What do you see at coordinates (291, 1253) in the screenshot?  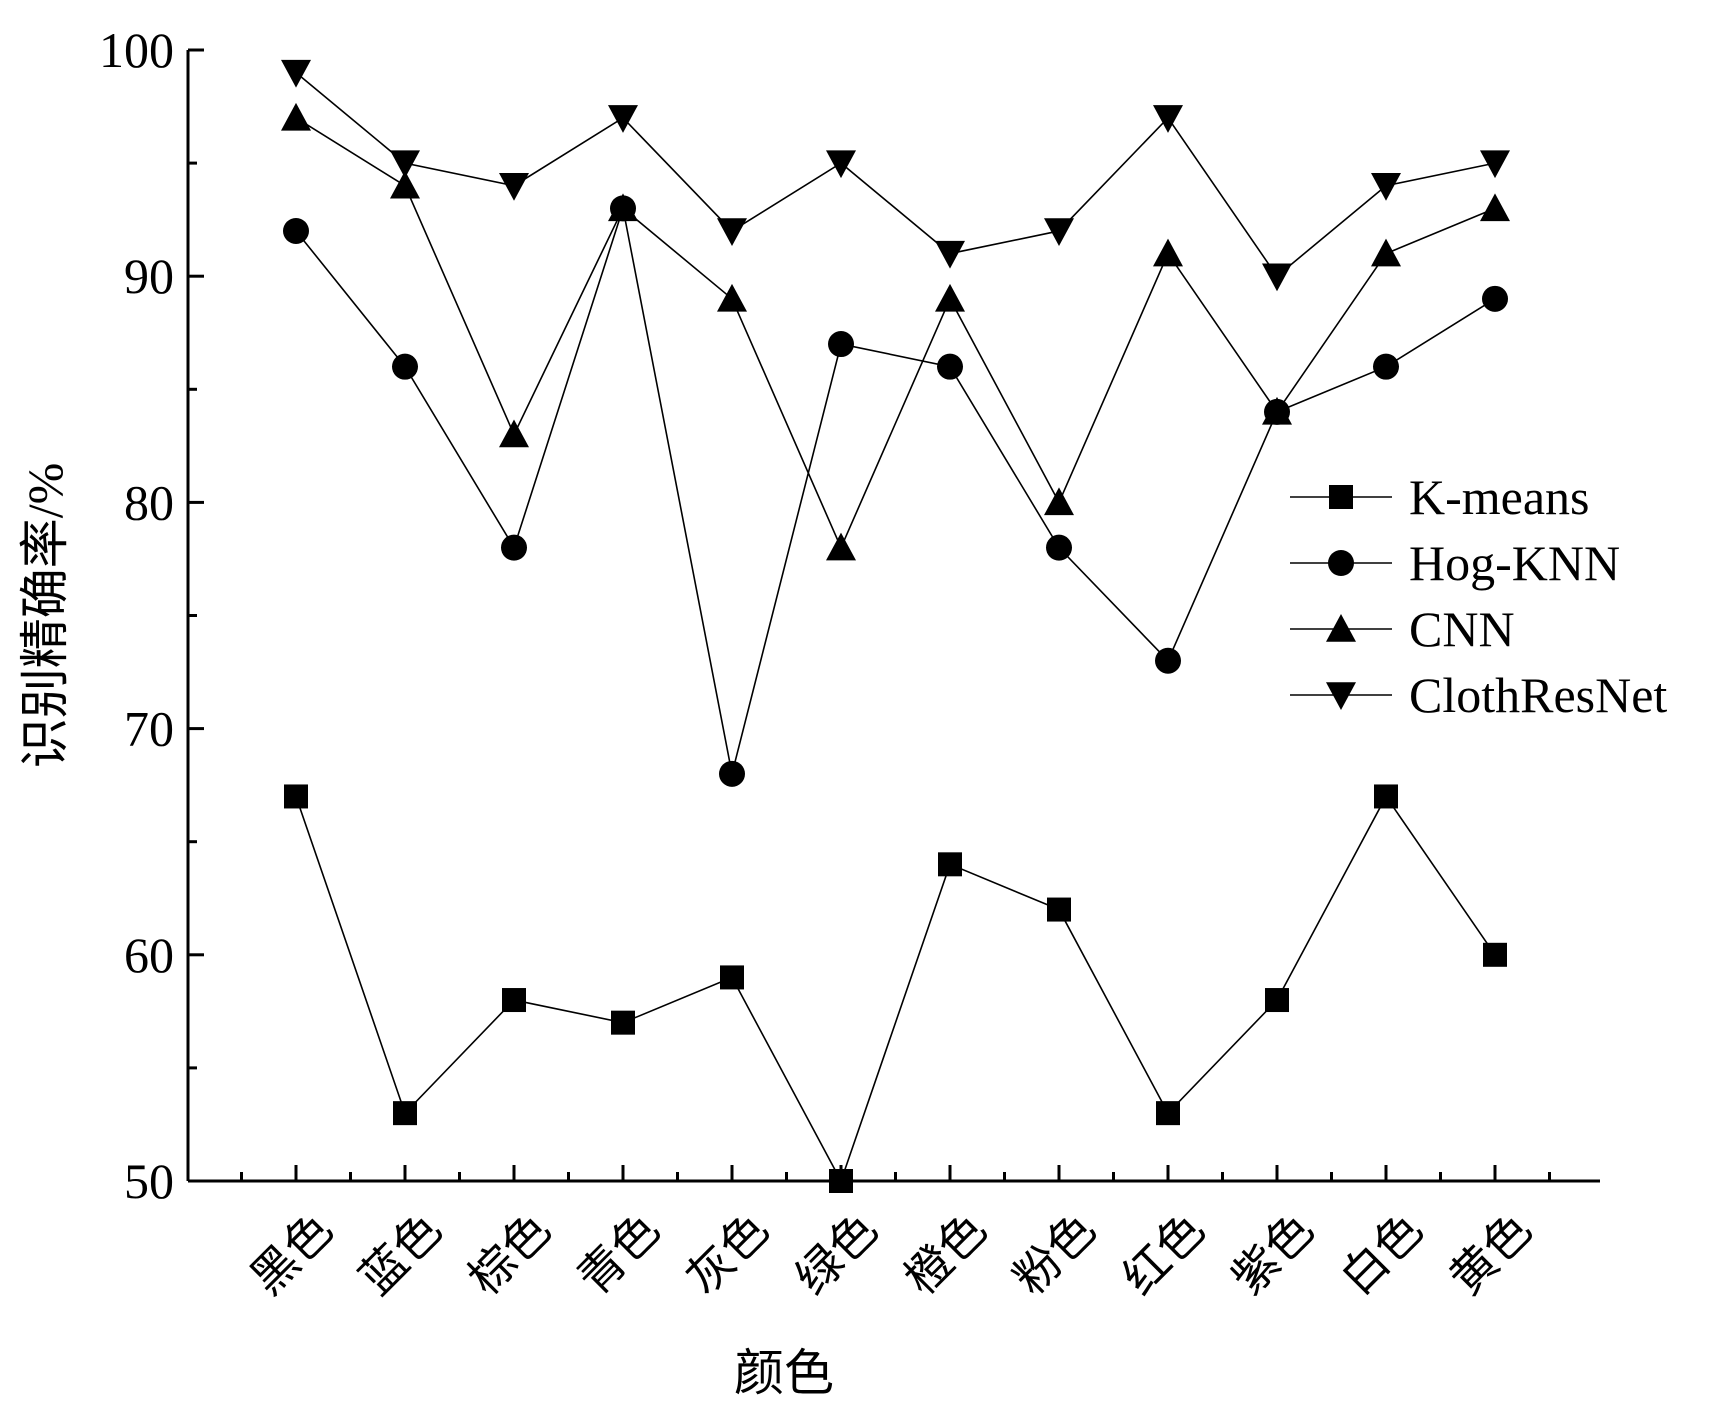 I see `x-tick-label: 黑色` at bounding box center [291, 1253].